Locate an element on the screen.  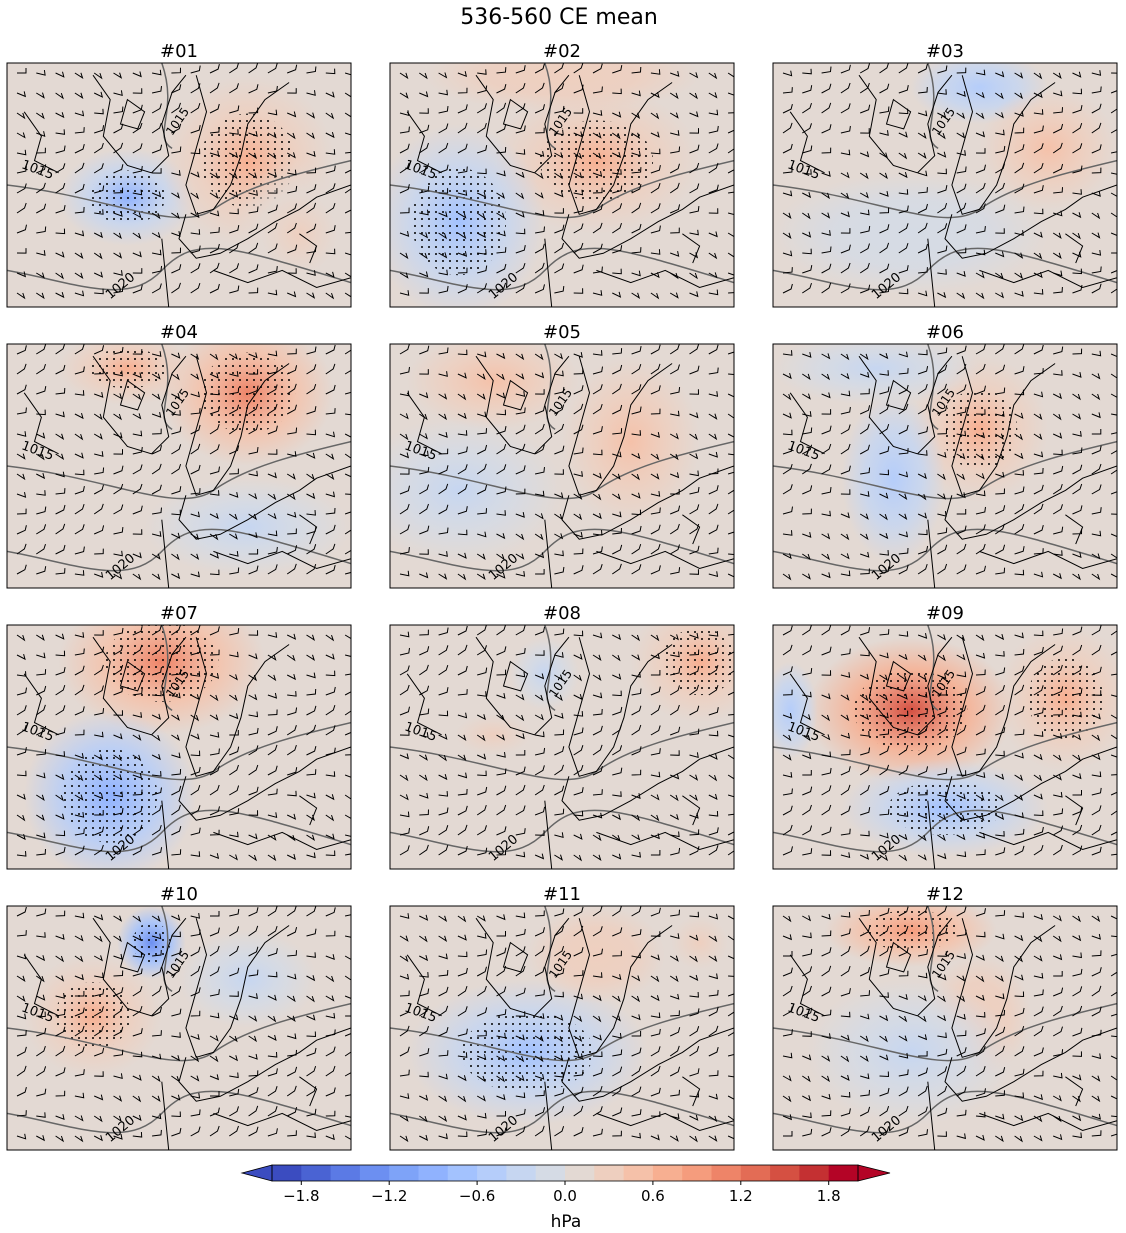
wind-barbs is located at coordinates (949, 743).